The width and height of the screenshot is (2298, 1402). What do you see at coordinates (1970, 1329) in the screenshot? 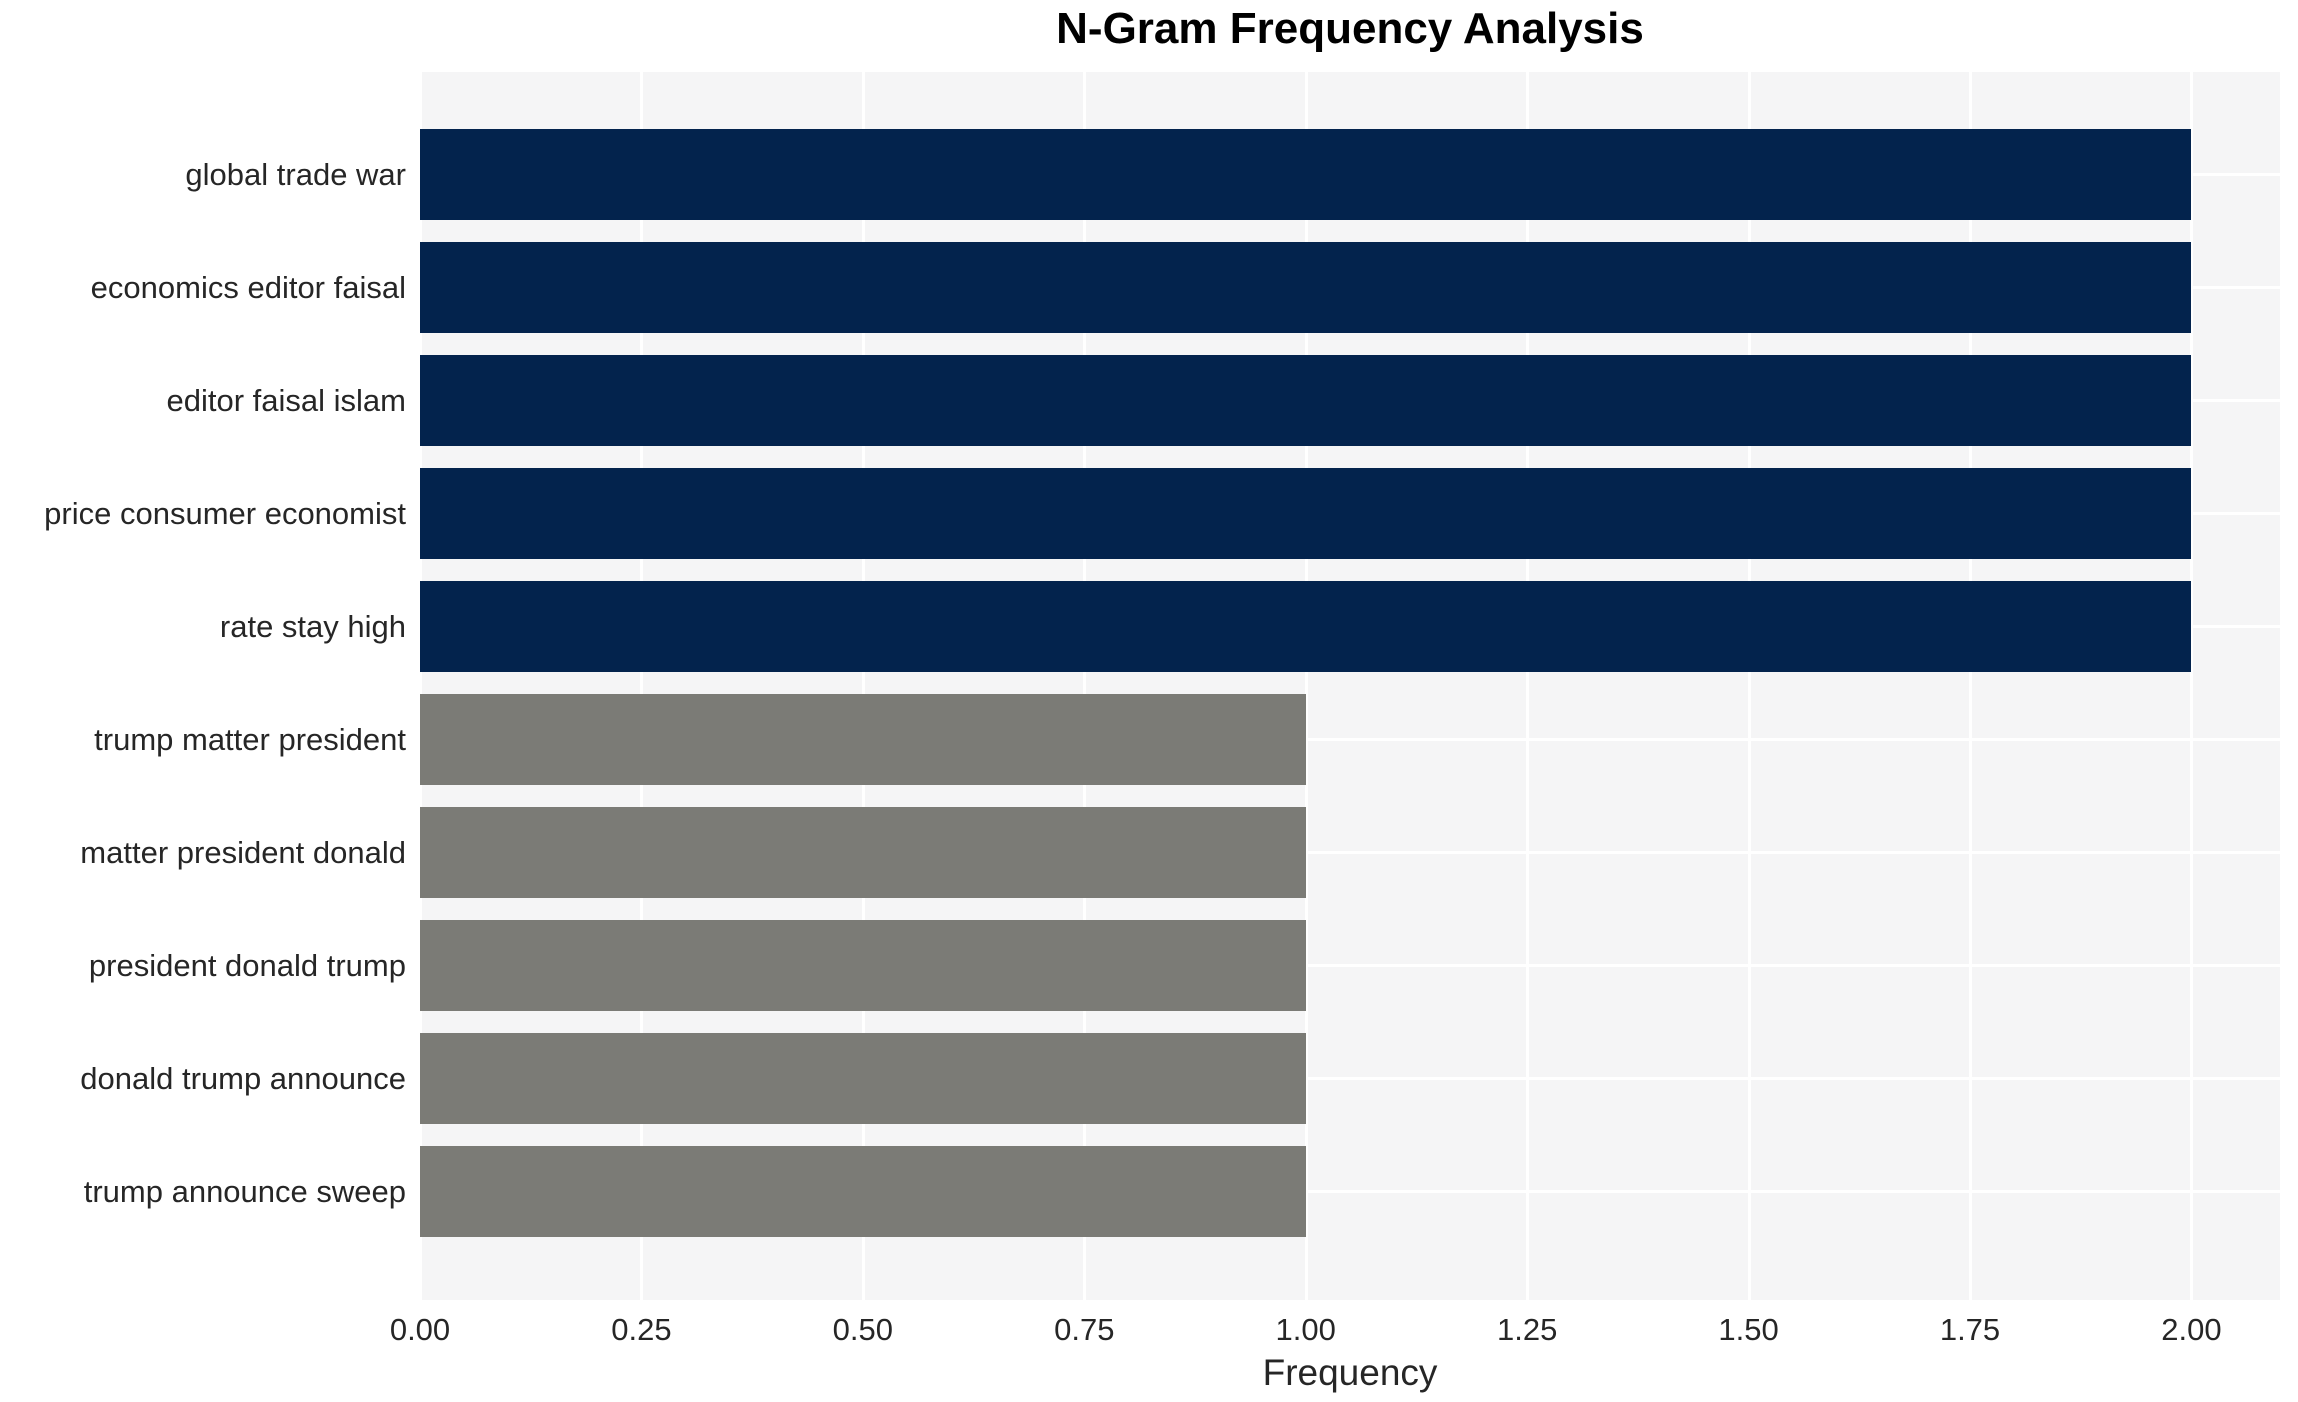
I see `x-tick-label: 1.75` at bounding box center [1970, 1329].